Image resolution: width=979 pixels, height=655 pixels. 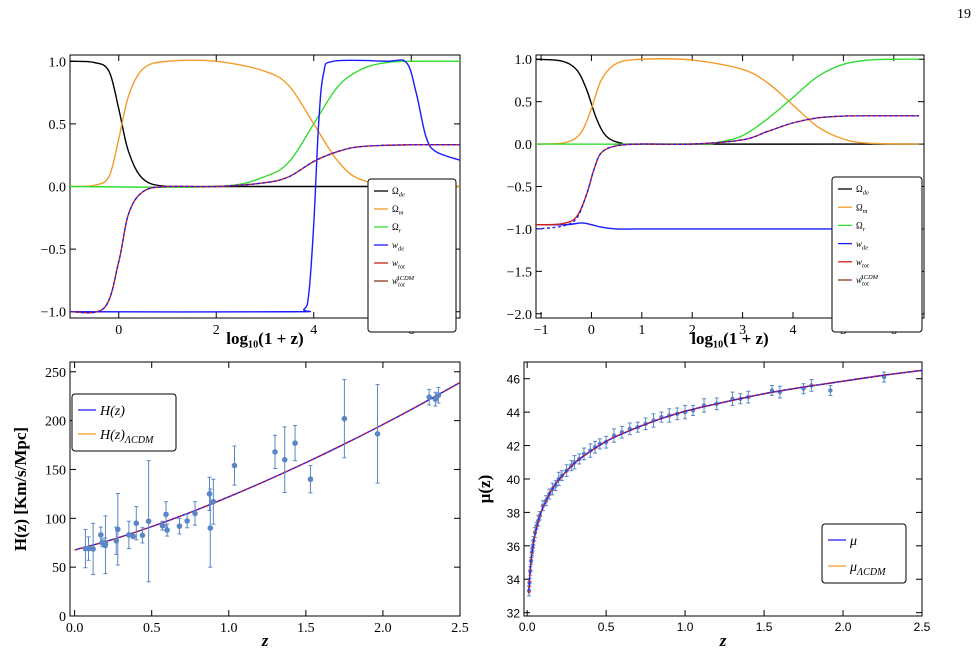 What do you see at coordinates (964, 14) in the screenshot?
I see `page-number: 19` at bounding box center [964, 14].